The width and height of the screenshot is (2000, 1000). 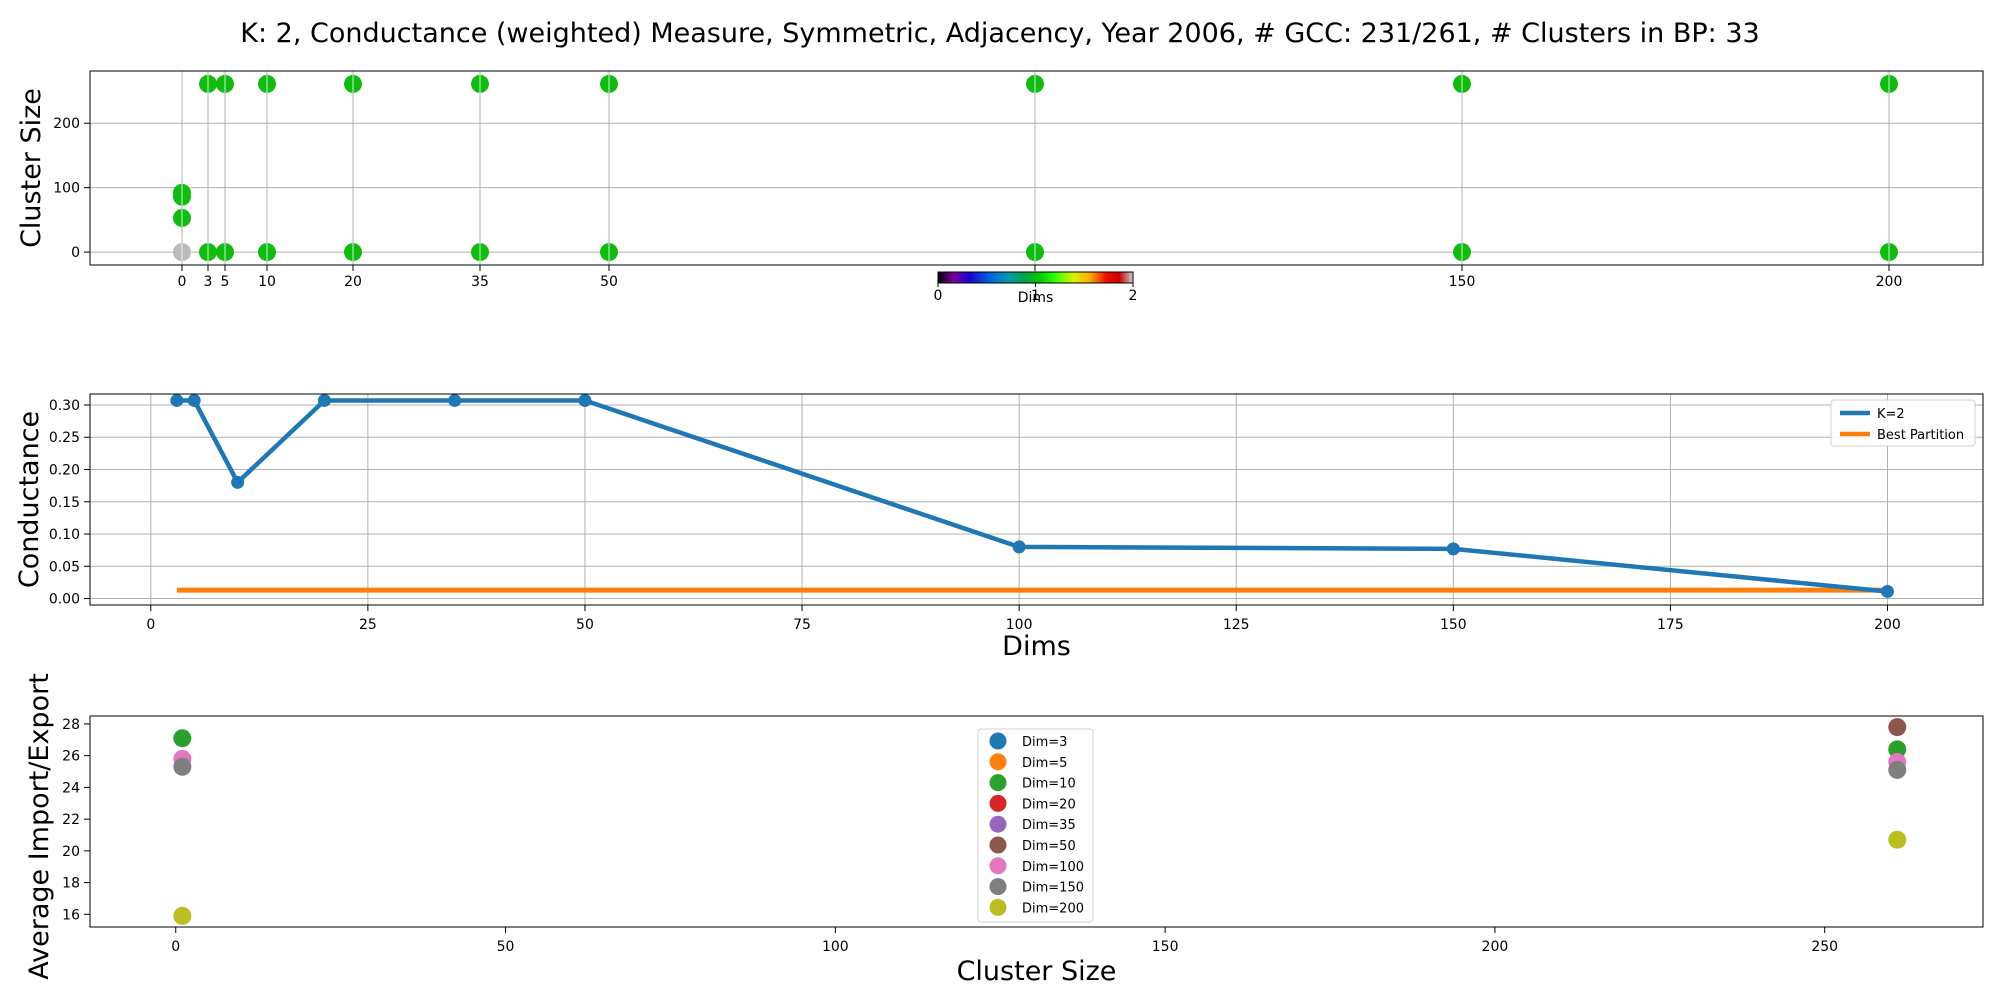 I want to click on y-tick-label: 24, so click(x=71, y=788).